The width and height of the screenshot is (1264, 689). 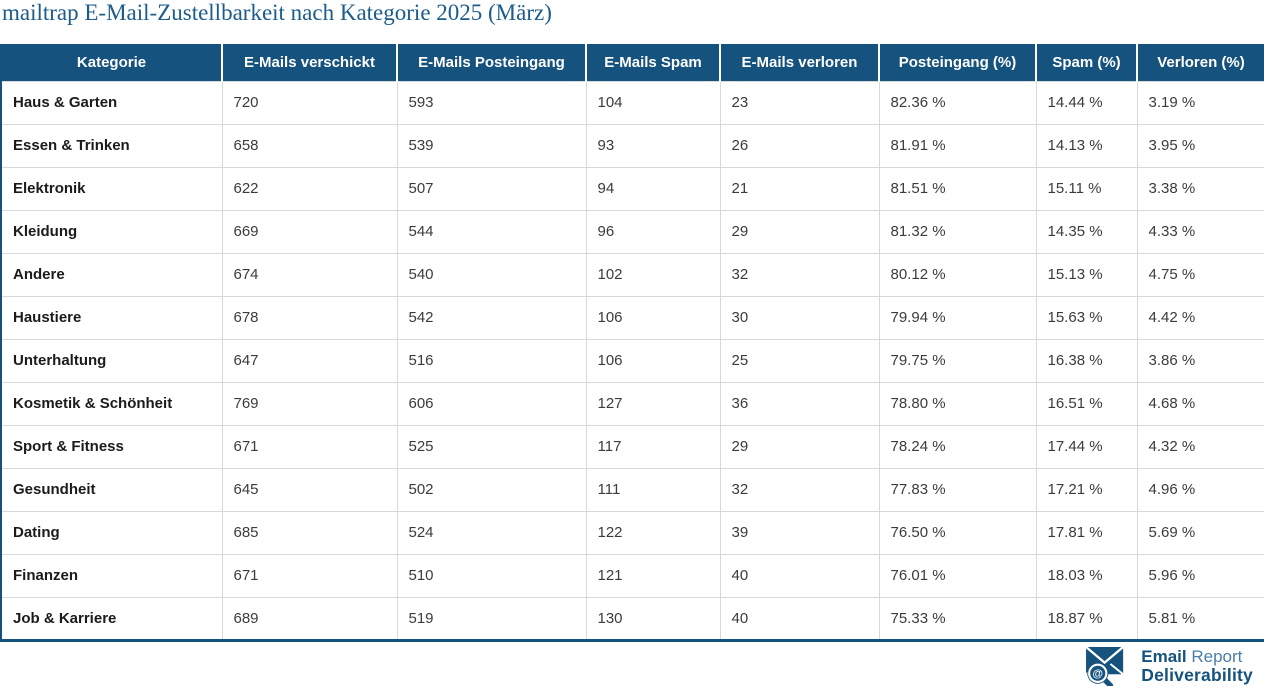 What do you see at coordinates (958, 274) in the screenshot?
I see `value-cell: 80.12 %` at bounding box center [958, 274].